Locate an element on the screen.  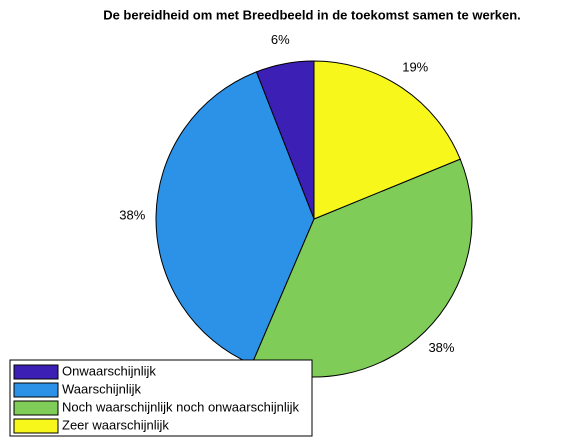
legend-label: Zeer waarschijnlijk is located at coordinates (115, 424).